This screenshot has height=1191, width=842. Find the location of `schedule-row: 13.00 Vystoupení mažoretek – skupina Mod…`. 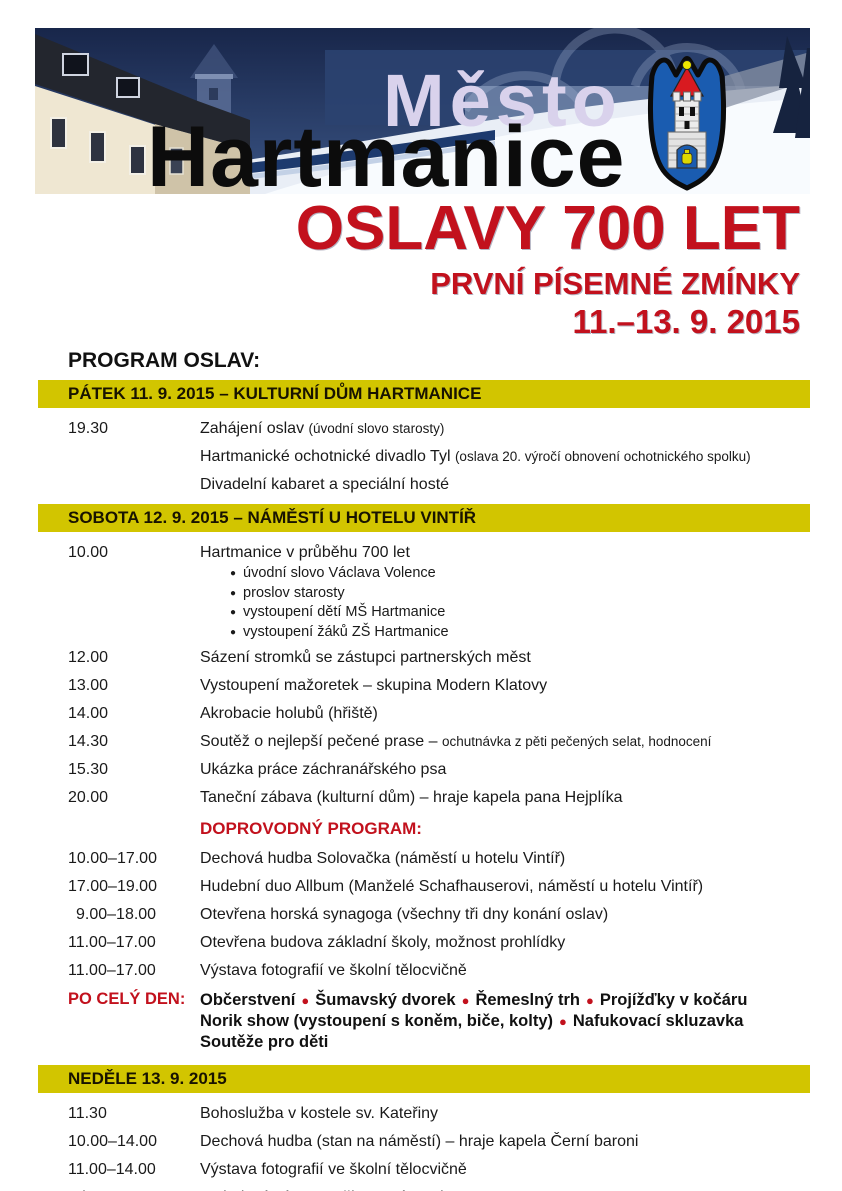

schedule-row: 13.00 Vystoupení mažoretek – skupina Mod… is located at coordinates (439, 686).